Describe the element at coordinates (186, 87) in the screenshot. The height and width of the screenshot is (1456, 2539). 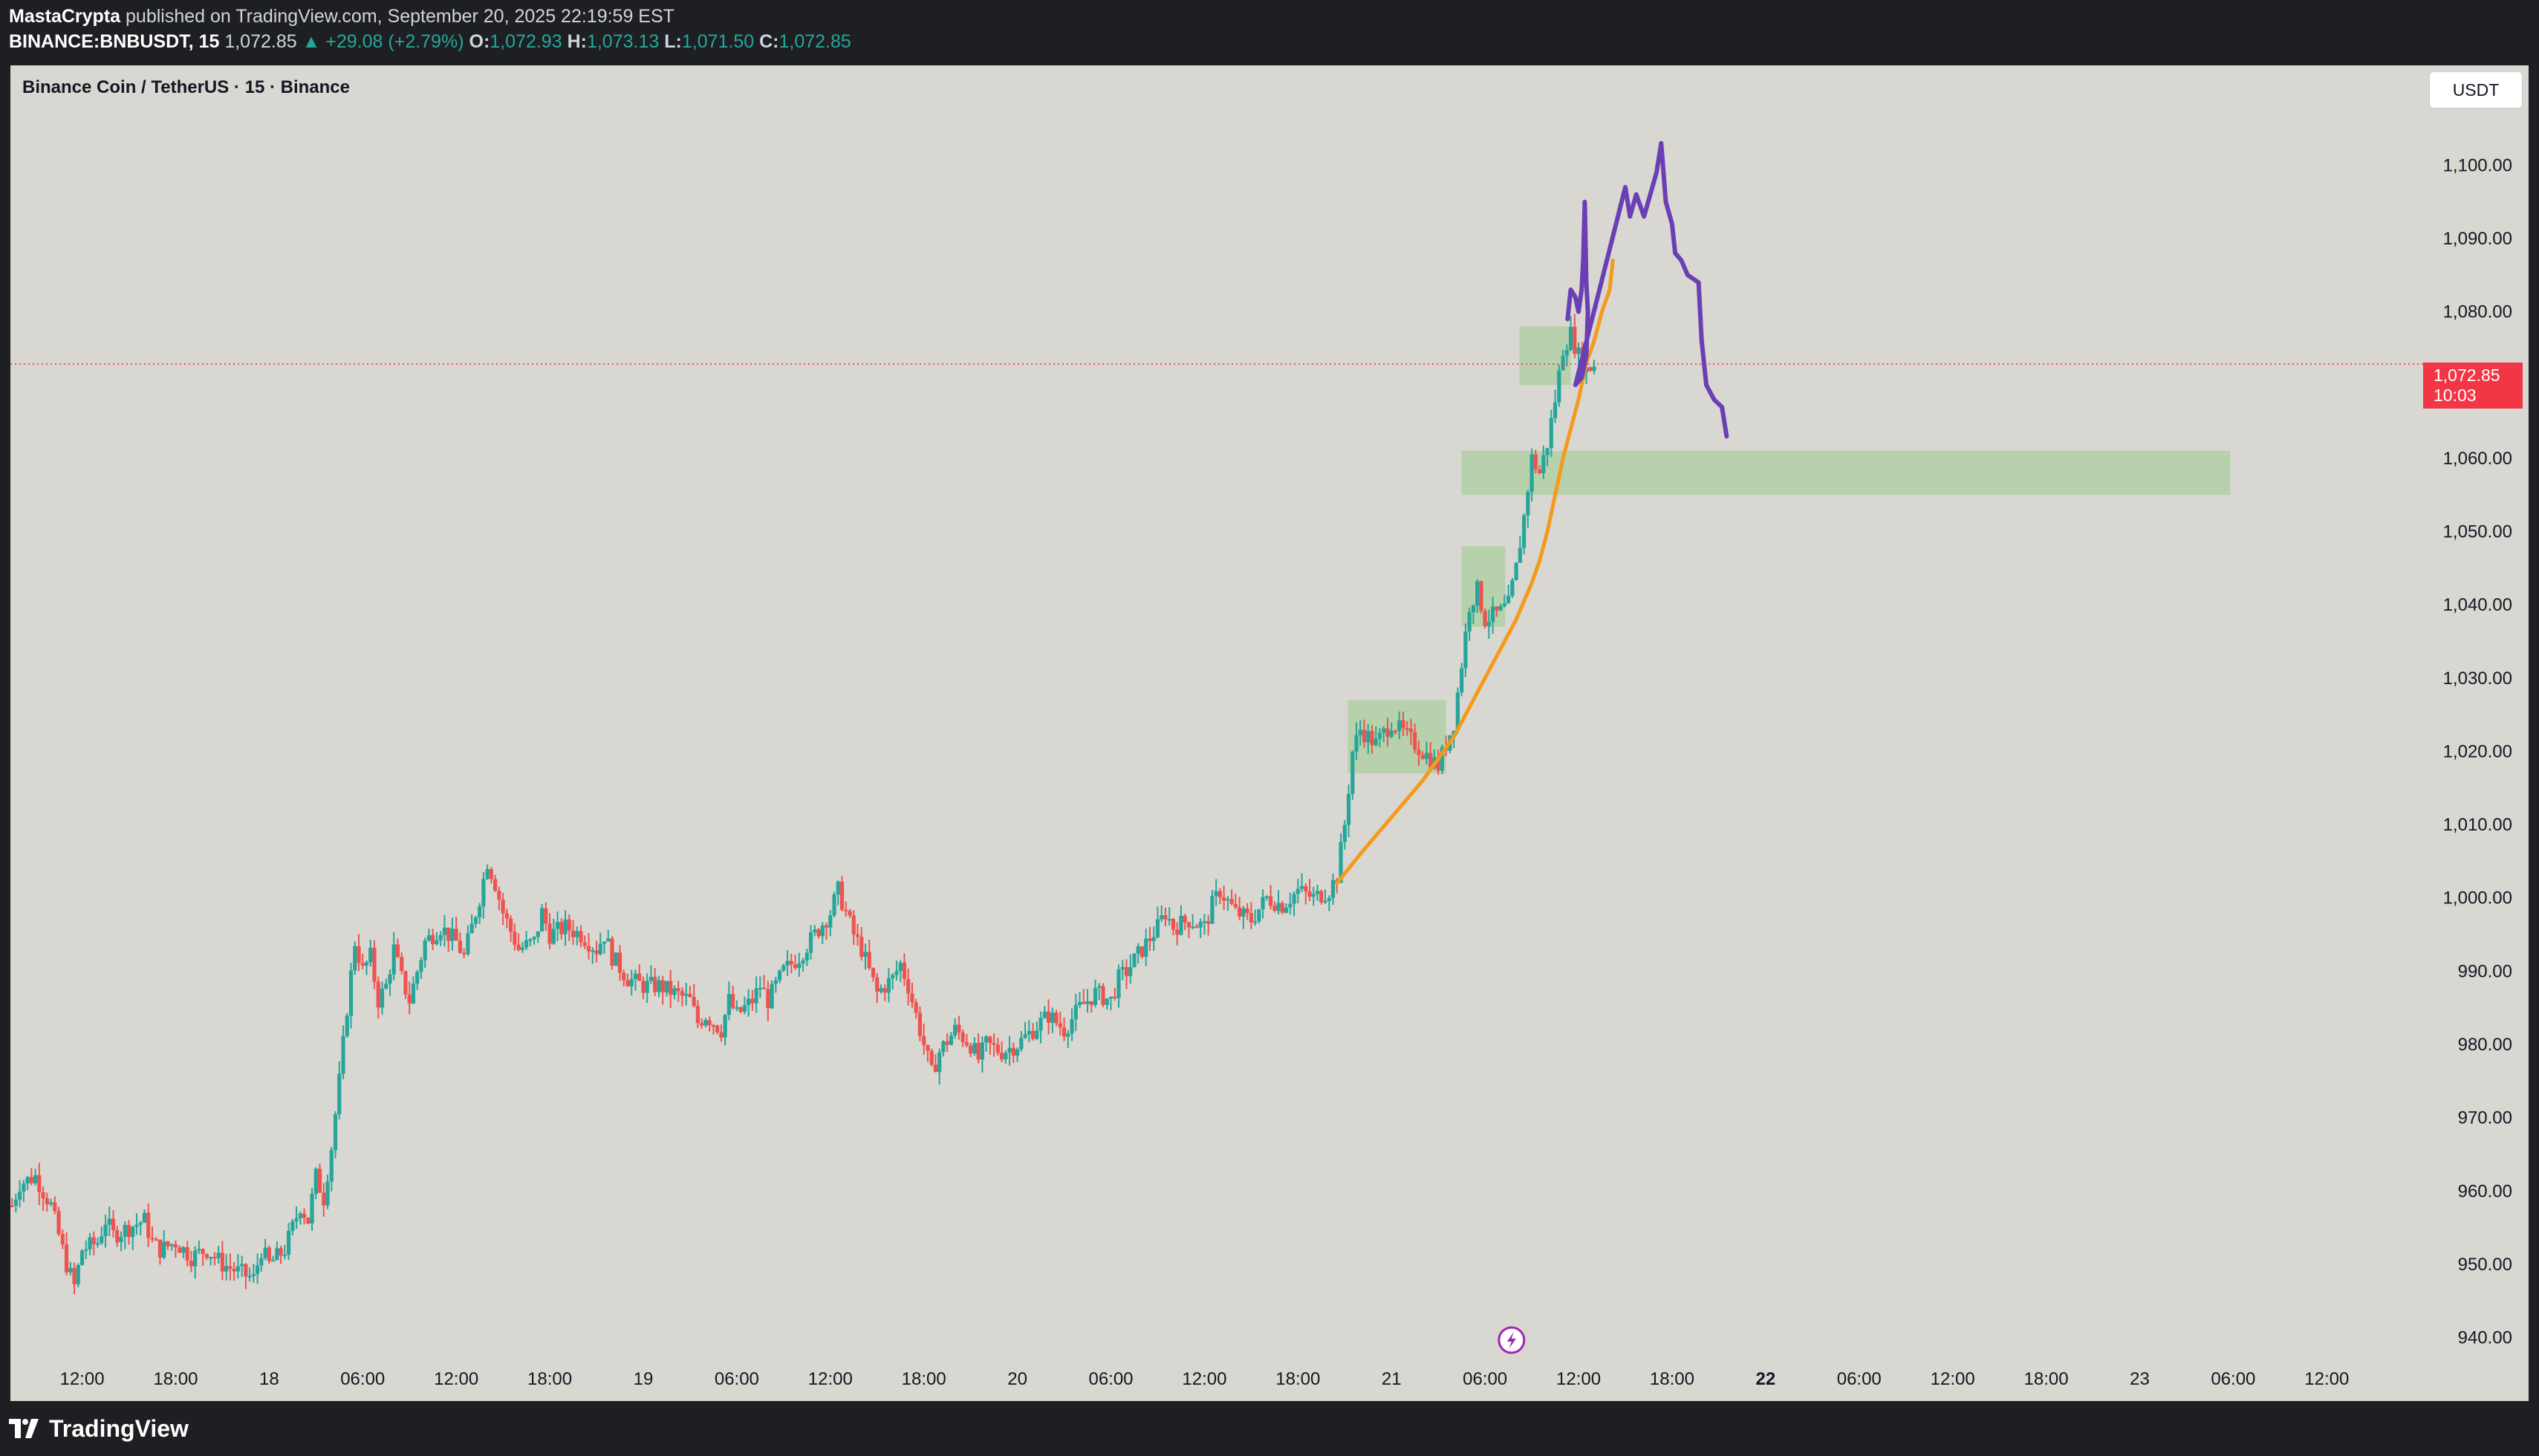
I see `chart-title: Binance Coin / TetherUS · 15 · Binance` at that location.